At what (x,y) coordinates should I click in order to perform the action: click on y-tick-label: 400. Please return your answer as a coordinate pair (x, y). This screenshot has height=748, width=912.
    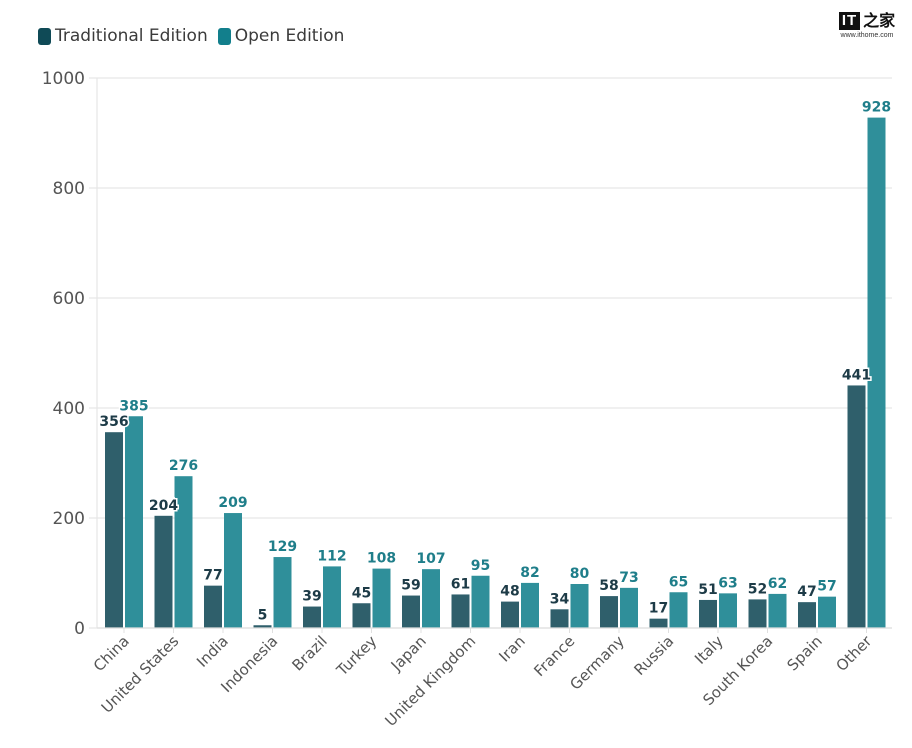
    Looking at the image, I should click on (69, 409).